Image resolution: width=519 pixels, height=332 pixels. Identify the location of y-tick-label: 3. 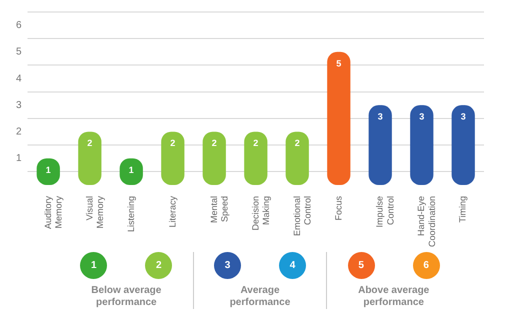
(19, 105).